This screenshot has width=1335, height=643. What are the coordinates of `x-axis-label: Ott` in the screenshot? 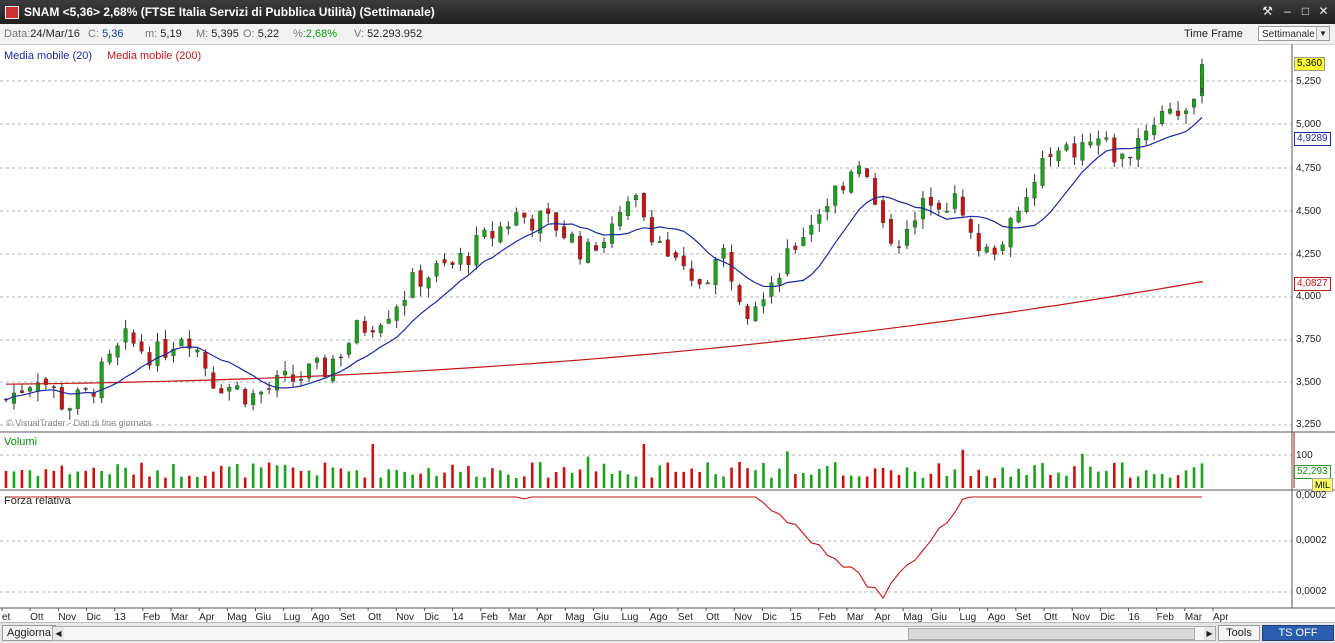 It's located at (375, 617).